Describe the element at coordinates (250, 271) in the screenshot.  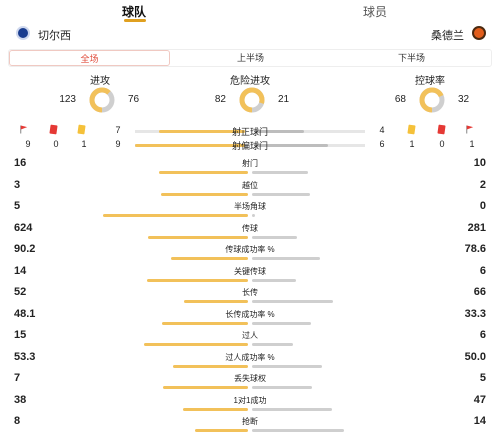
I see `stat-label: 关键传球` at that location.